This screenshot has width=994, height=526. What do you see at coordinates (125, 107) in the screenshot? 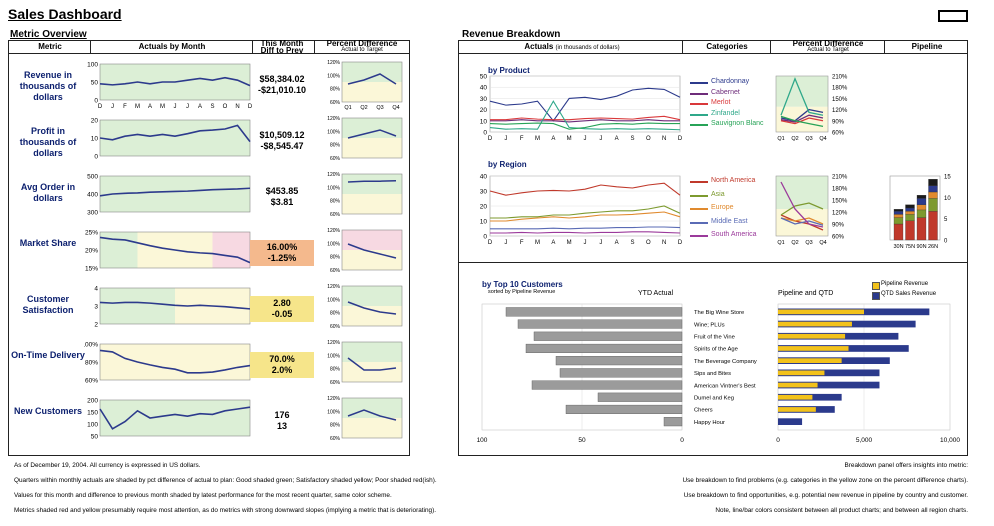
I see `month-label: F` at bounding box center [125, 107].